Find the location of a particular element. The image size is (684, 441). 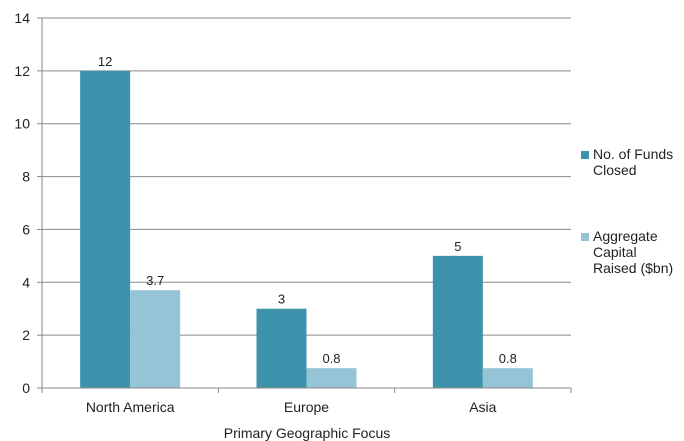

legend-label-funds: No. of Funds Closed is located at coordinates (633, 162).